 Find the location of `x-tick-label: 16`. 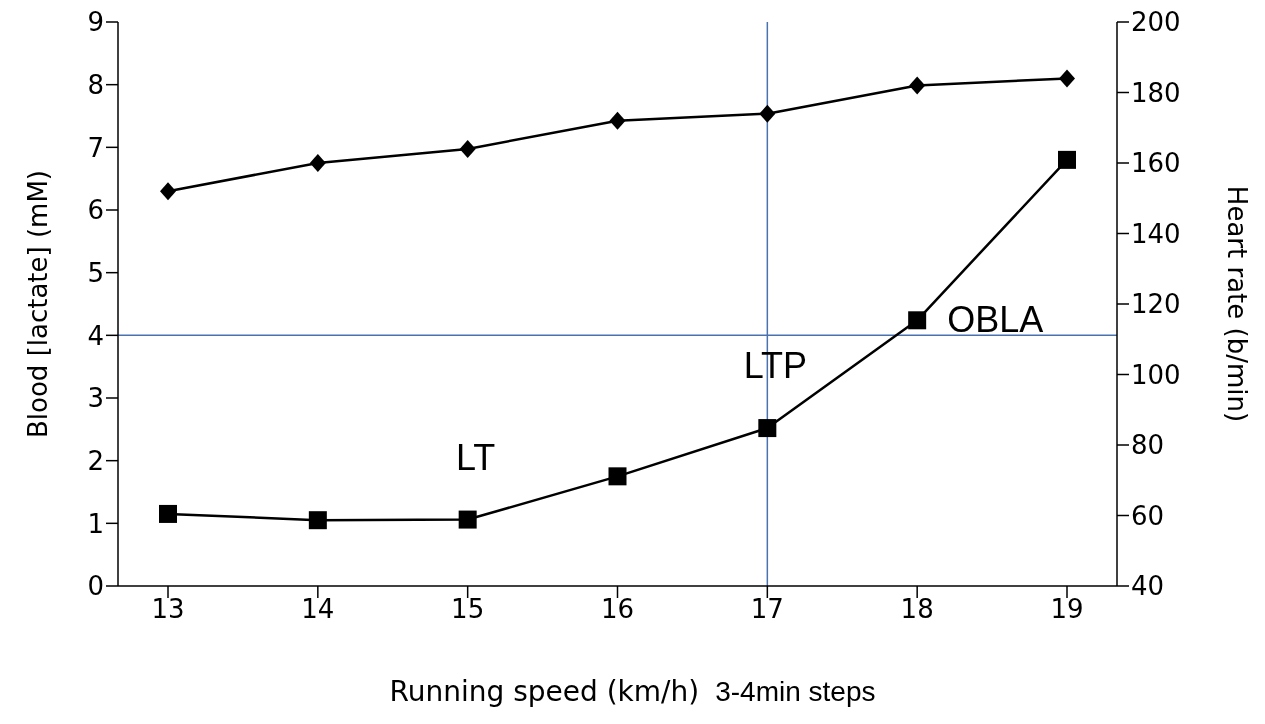

x-tick-label: 16 is located at coordinates (617, 609).